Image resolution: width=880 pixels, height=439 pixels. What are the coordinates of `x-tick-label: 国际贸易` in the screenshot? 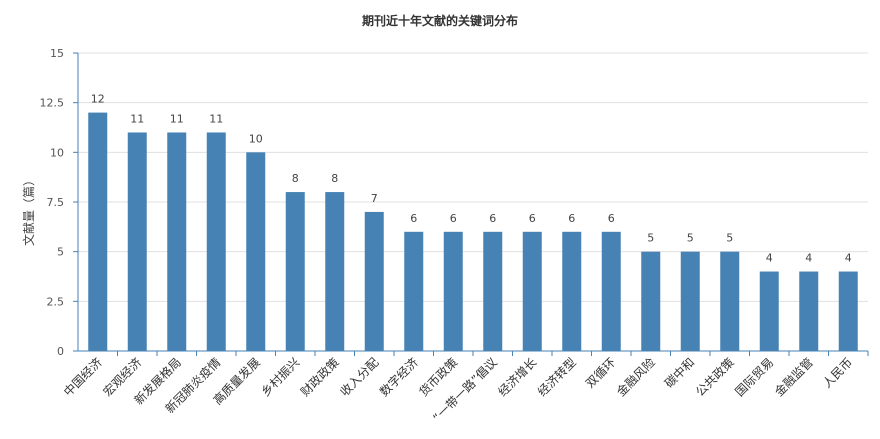 It's located at (755, 377).